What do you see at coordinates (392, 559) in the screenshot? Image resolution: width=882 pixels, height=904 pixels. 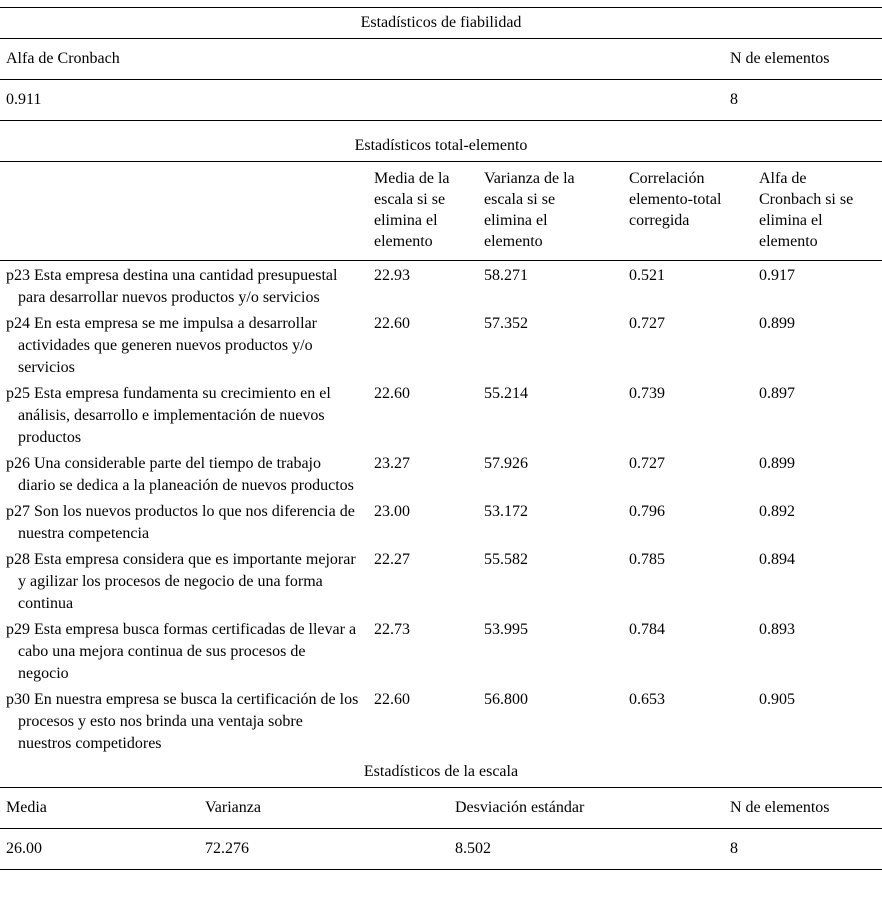 I see `media-cell: 22.27` at bounding box center [392, 559].